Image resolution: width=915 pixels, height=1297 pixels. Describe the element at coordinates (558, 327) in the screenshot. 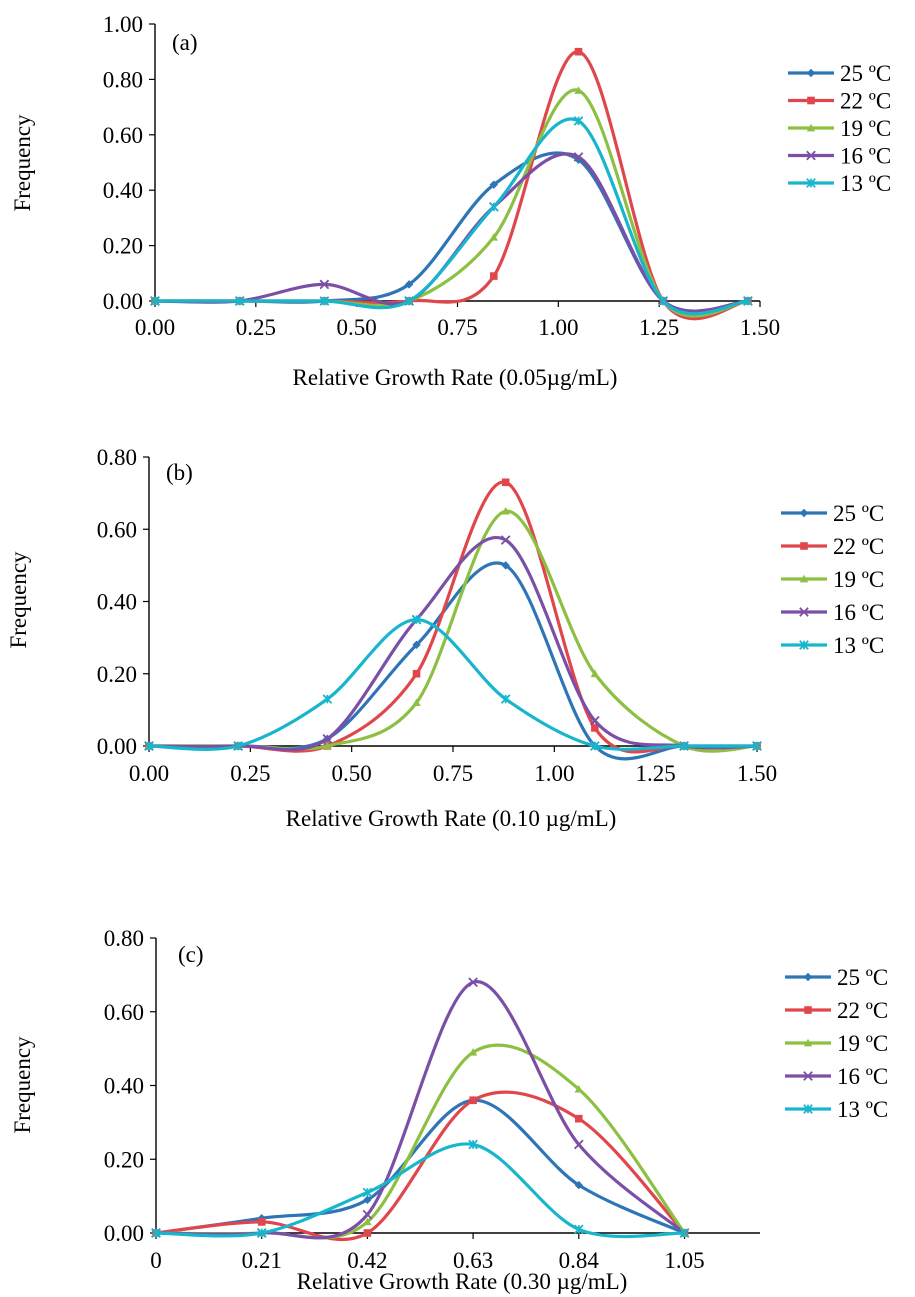

I see `x-tick-label: 1.00` at that location.